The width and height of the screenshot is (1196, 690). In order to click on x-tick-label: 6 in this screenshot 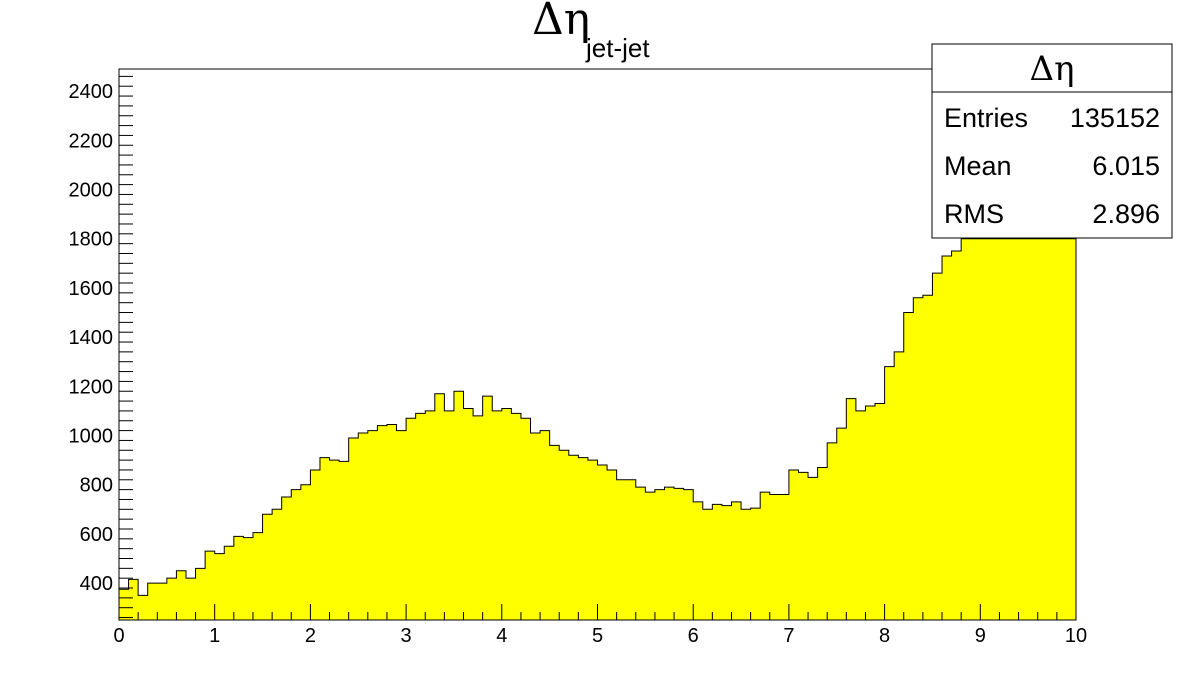, I will do `click(693, 636)`.